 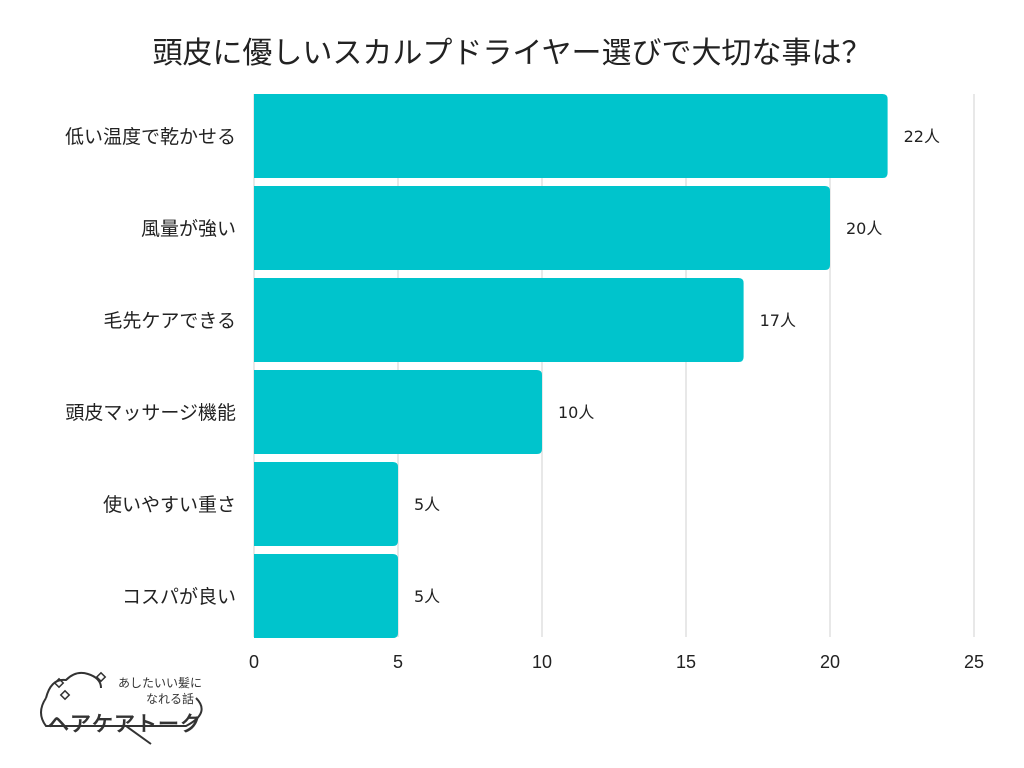 I want to click on x-tick-label: 15, so click(x=686, y=662).